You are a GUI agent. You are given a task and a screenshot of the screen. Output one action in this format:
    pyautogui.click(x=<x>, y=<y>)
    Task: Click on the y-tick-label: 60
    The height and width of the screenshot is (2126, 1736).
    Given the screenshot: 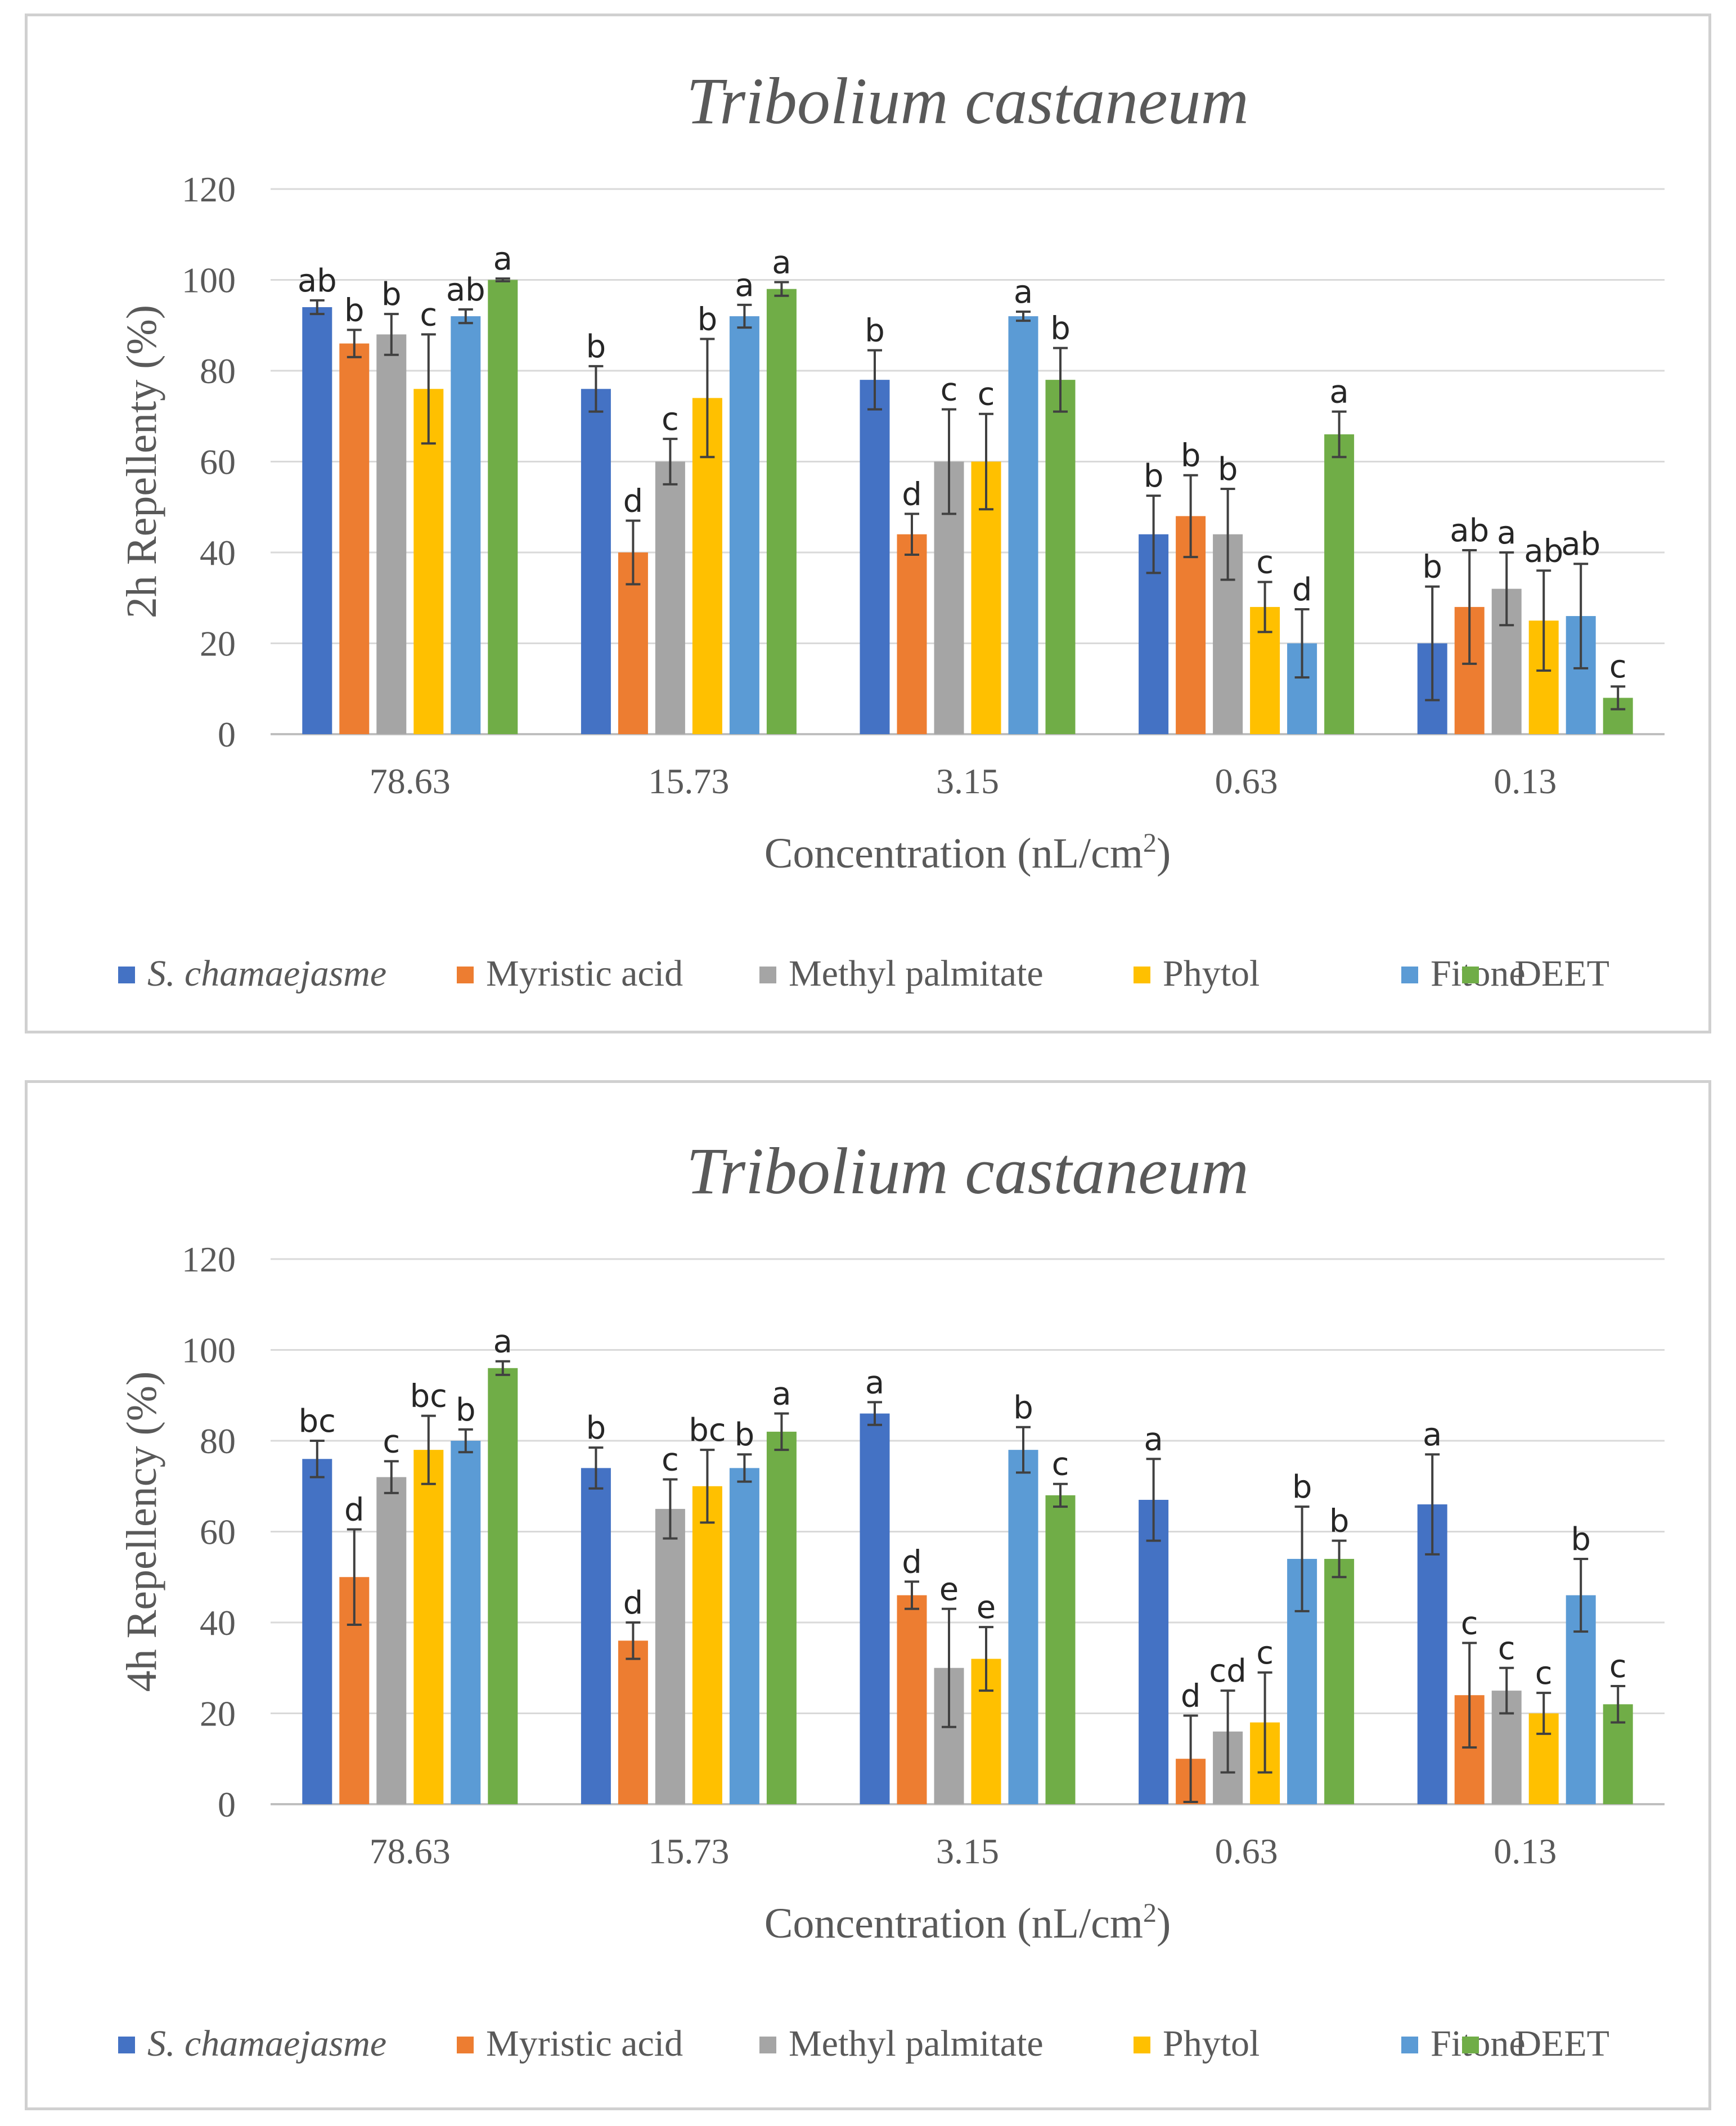 What is the action you would take?
    pyautogui.click(x=218, y=1532)
    